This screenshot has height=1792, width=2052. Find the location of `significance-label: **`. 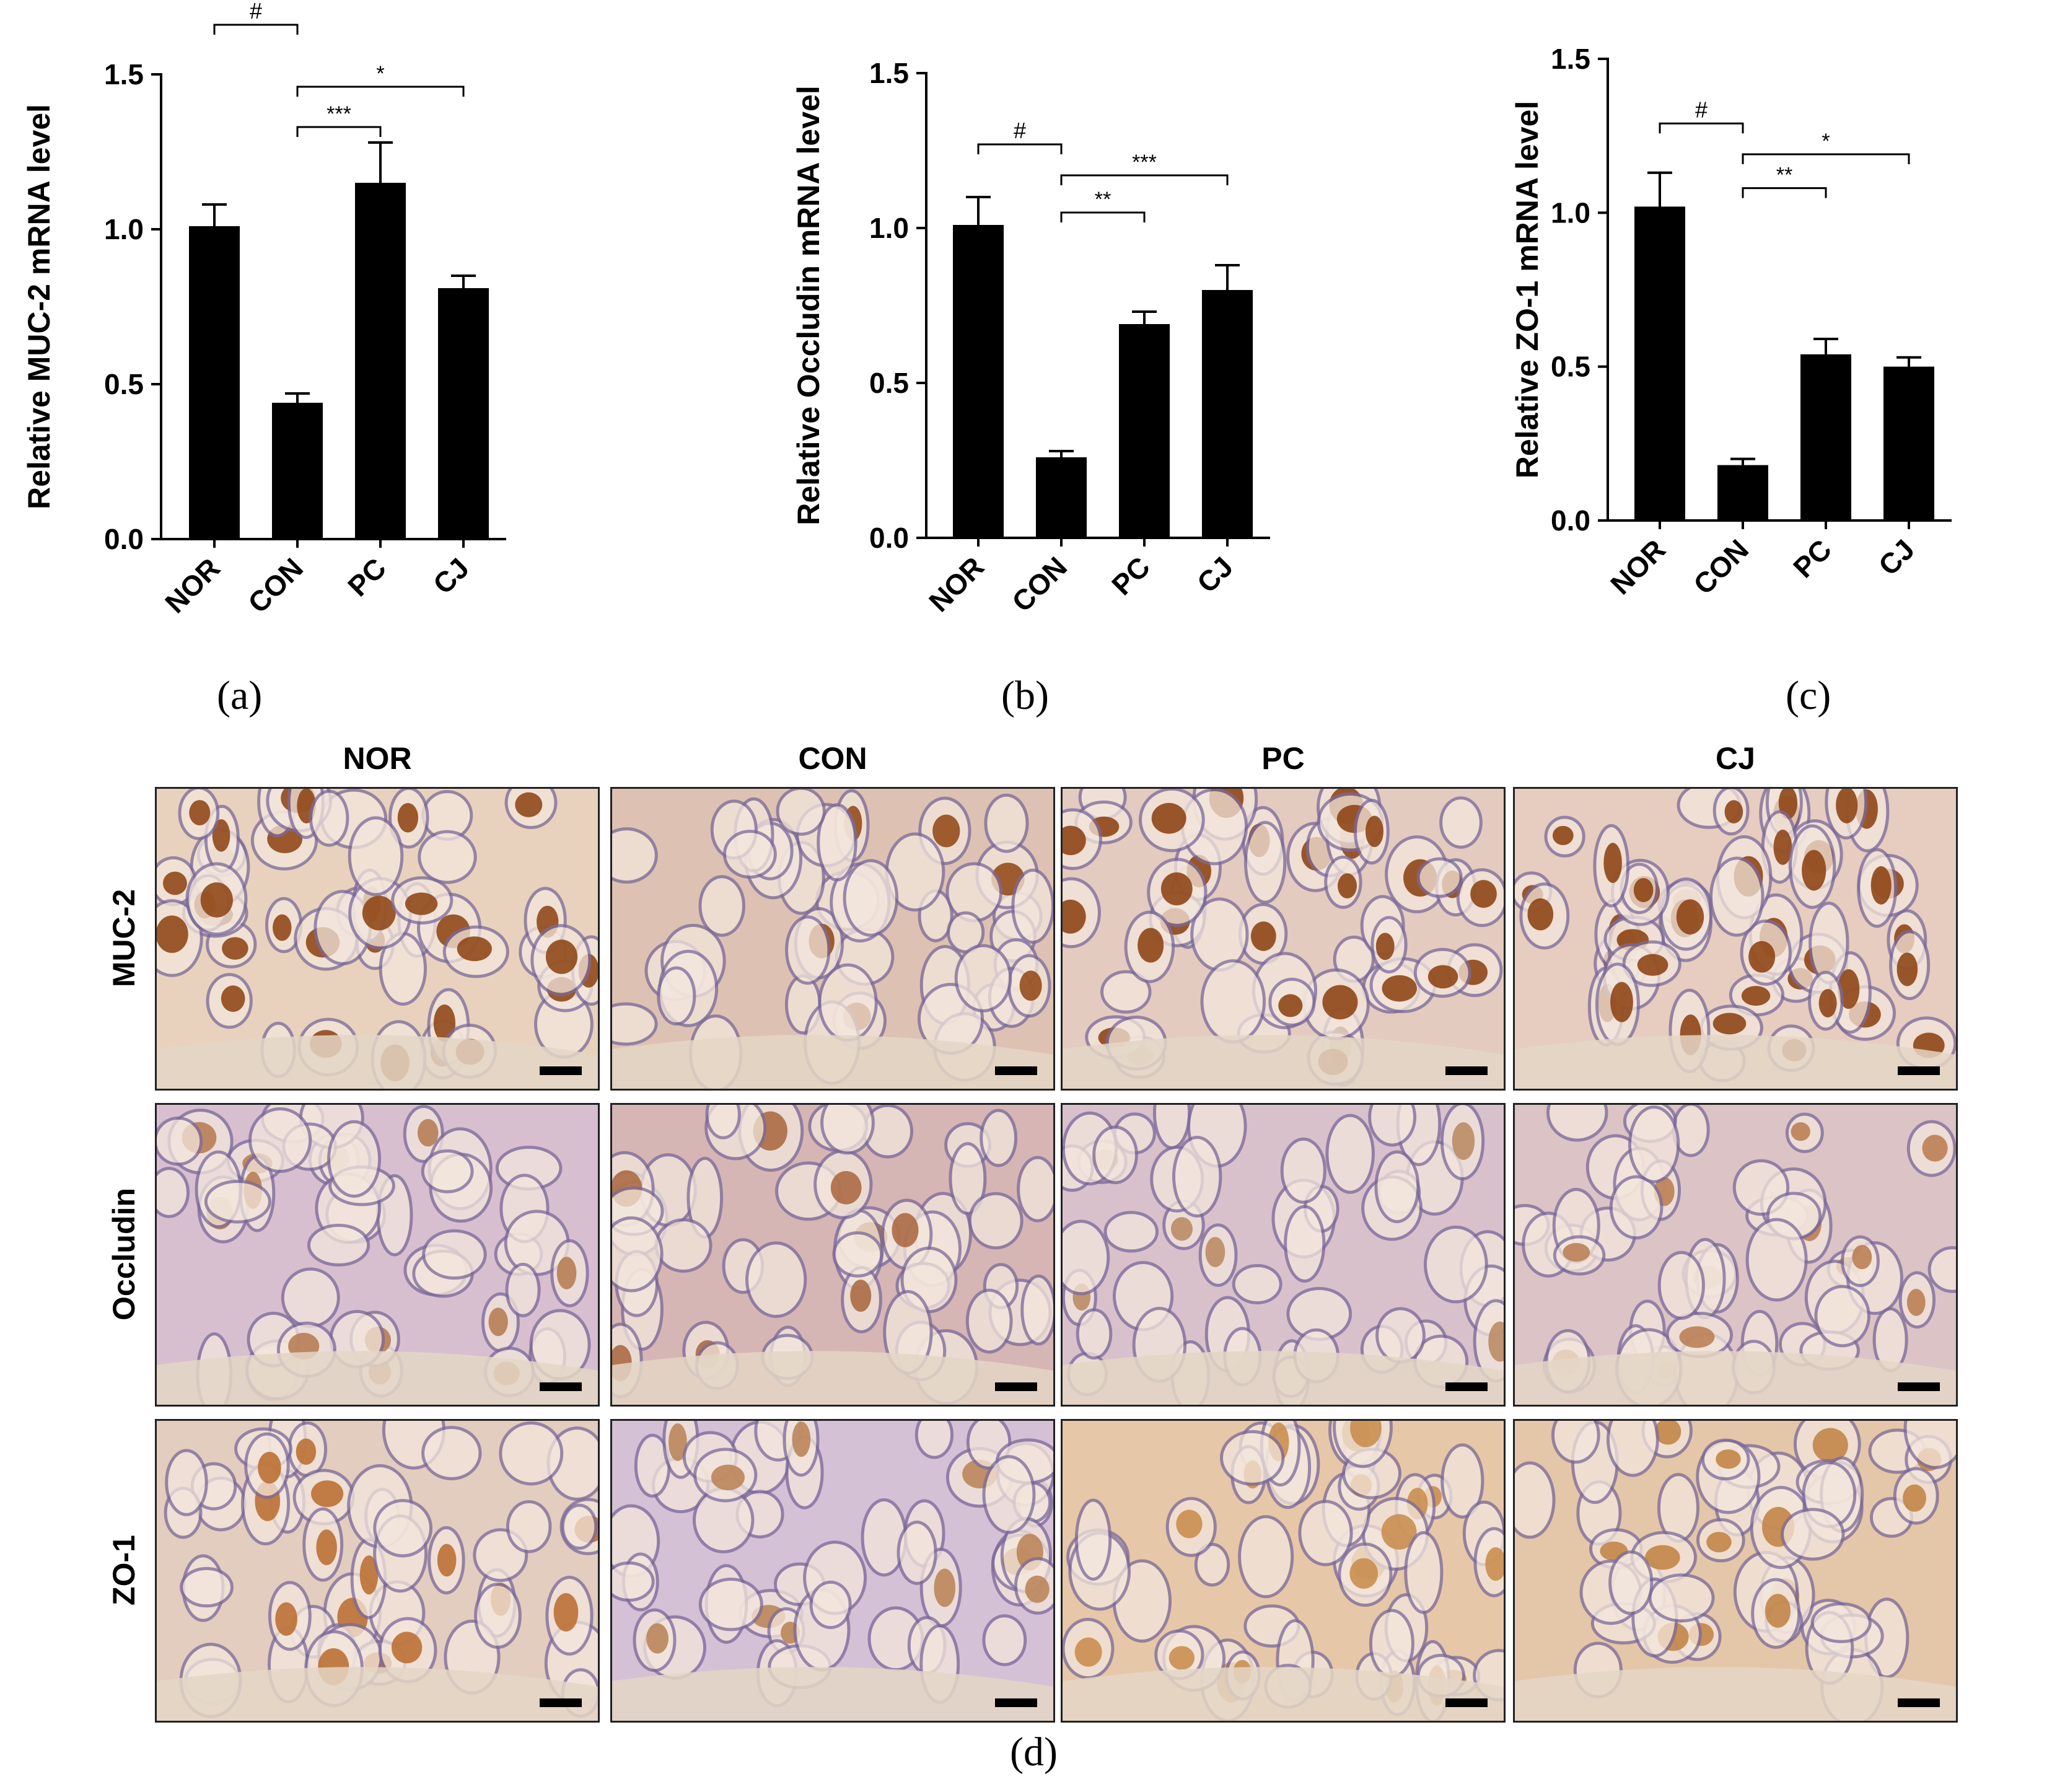

significance-label: ** is located at coordinates (1103, 199).